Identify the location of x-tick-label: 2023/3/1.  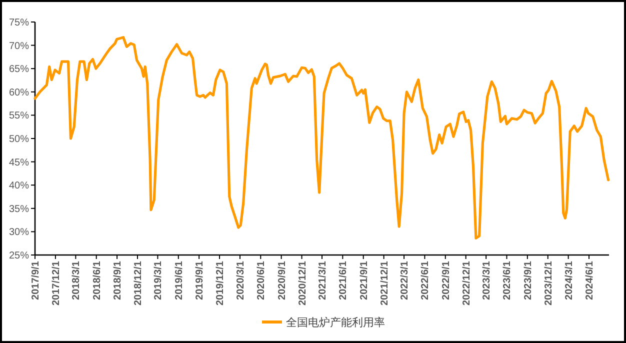
(487, 280).